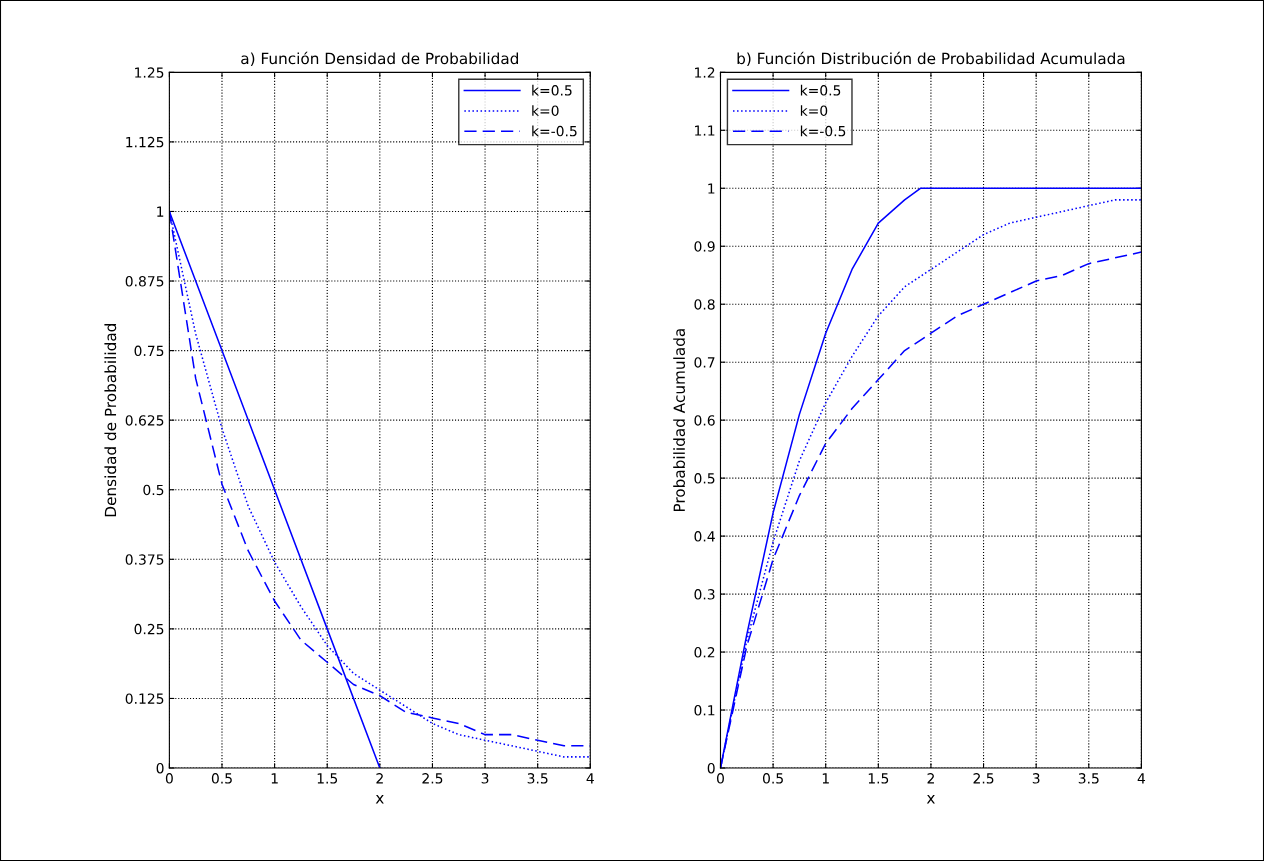 Image resolution: width=1264 pixels, height=861 pixels. What do you see at coordinates (110, 420) in the screenshot?
I see `y-axis-title: Densidad de Probabilidad` at bounding box center [110, 420].